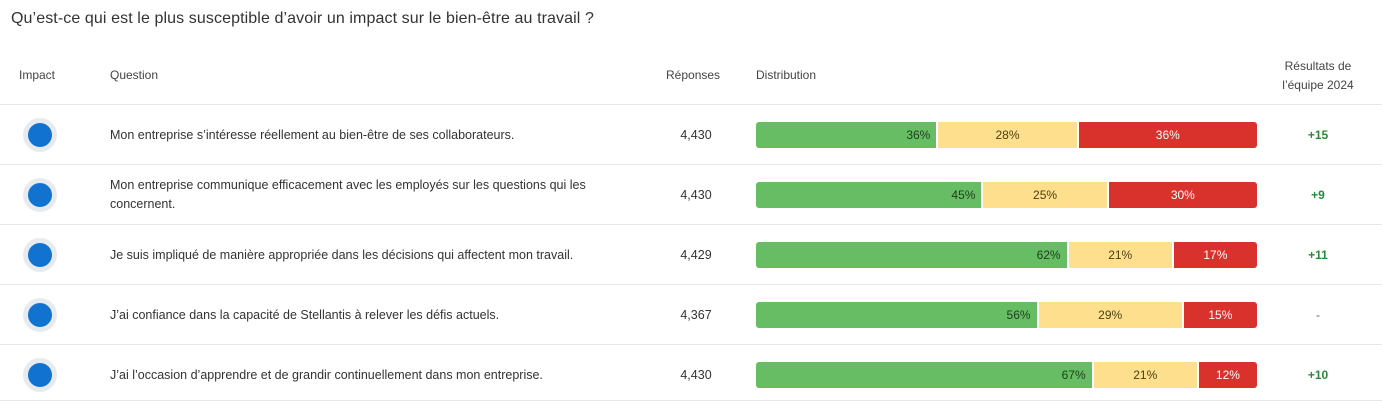  I want to click on distribution-unfavorable-segment: 17%, so click(1214, 255).